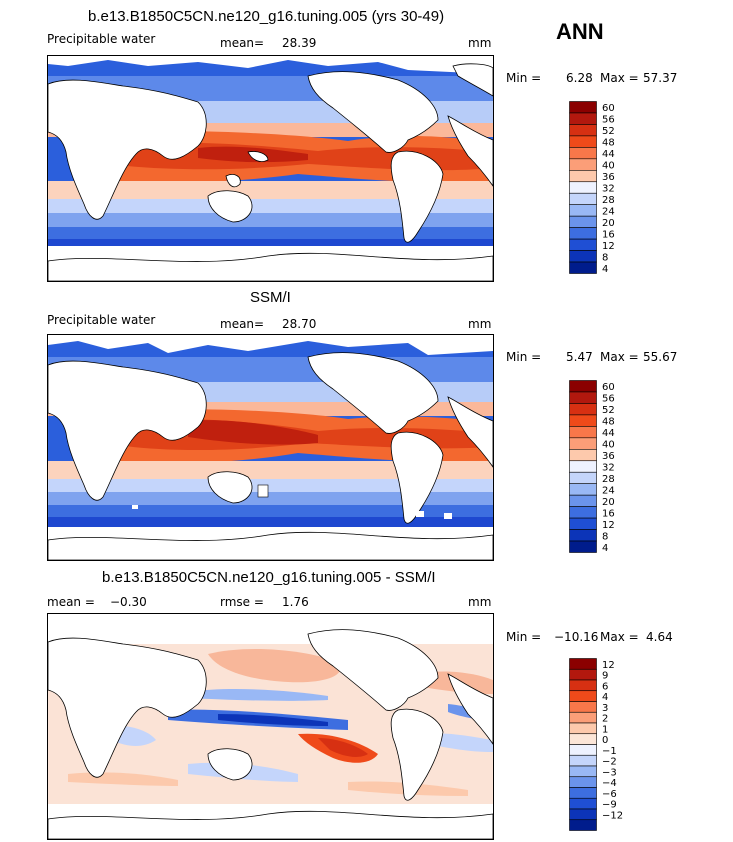  Describe the element at coordinates (608, 211) in the screenshot. I see `colorbar-tick-label: 24` at that location.